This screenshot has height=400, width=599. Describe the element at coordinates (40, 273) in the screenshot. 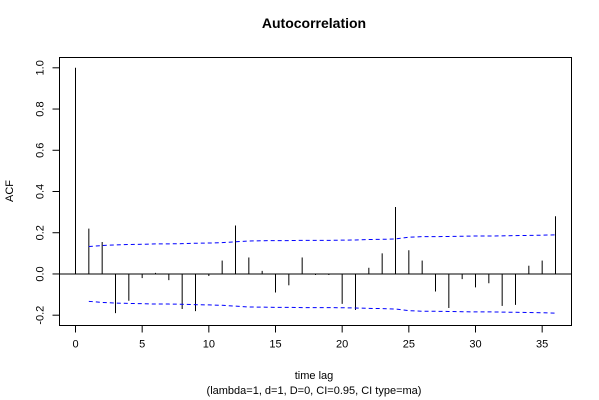

I see `y-tick-label: 0.0` at that location.